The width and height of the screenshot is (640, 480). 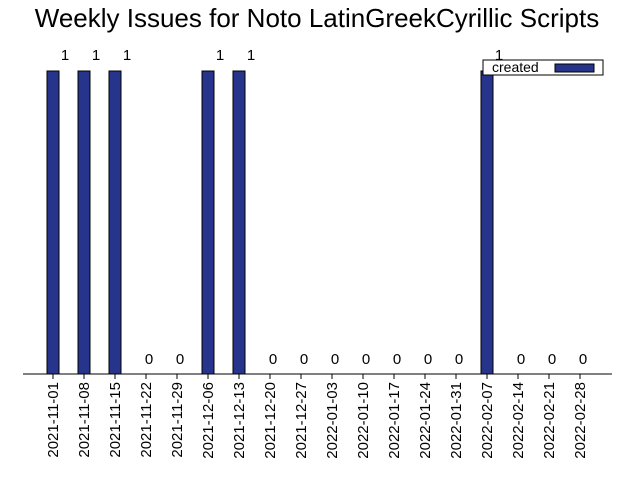 What do you see at coordinates (487, 420) in the screenshot?
I see `x-tick-label: 2022-02-07` at bounding box center [487, 420].